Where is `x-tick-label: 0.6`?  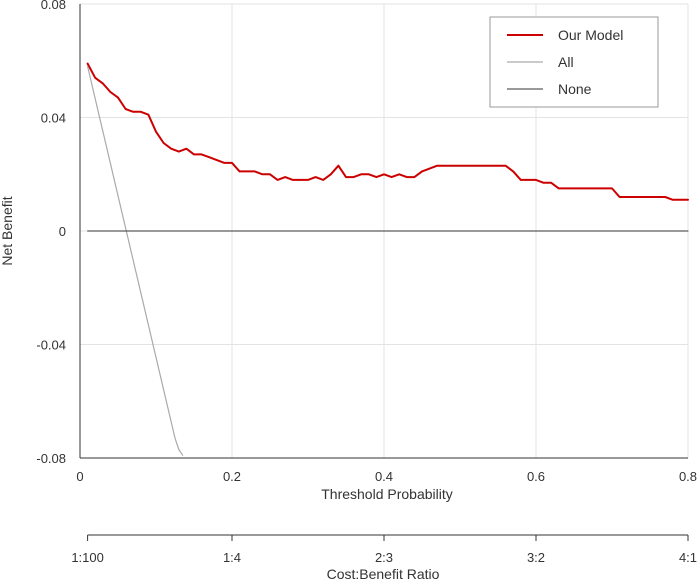
x-tick-label: 0.6 is located at coordinates (536, 476).